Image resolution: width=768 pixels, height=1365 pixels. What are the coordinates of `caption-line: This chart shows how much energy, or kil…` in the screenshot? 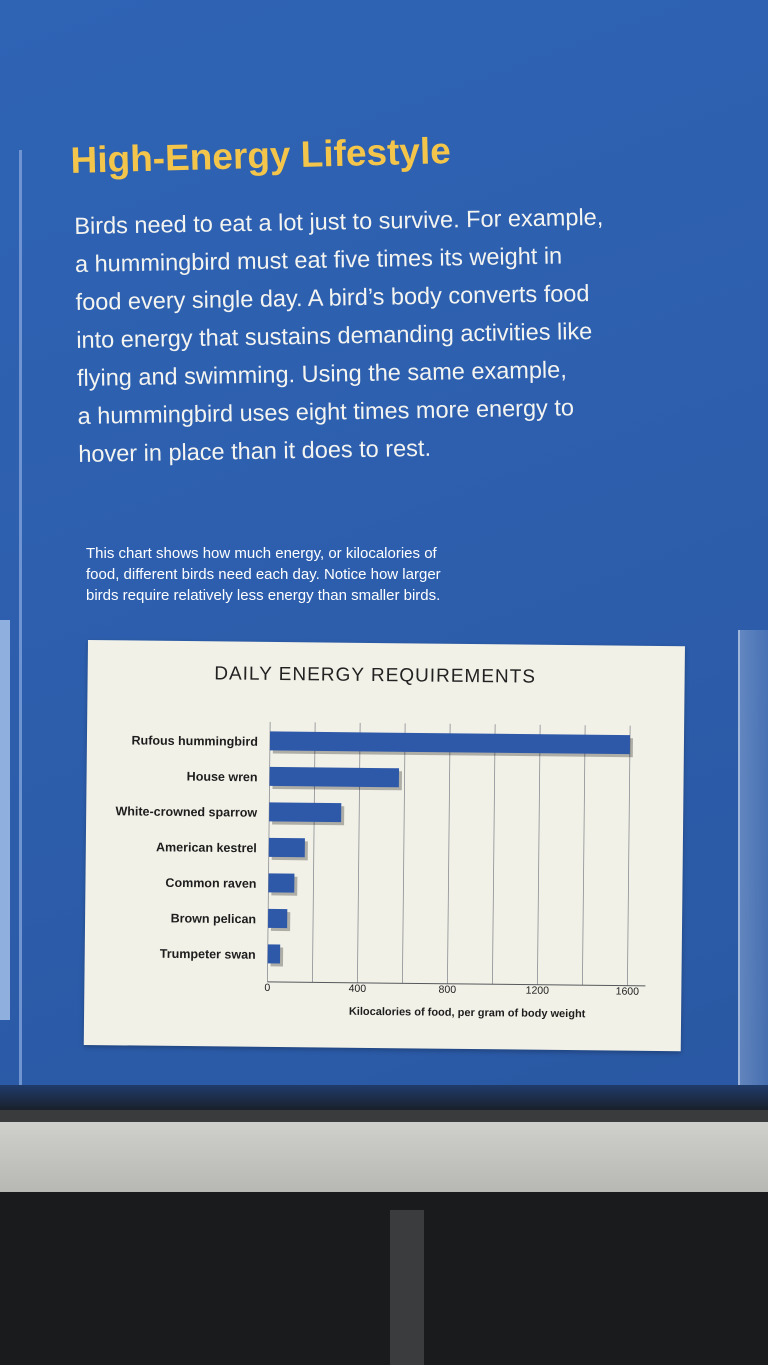 It's located at (261, 553).